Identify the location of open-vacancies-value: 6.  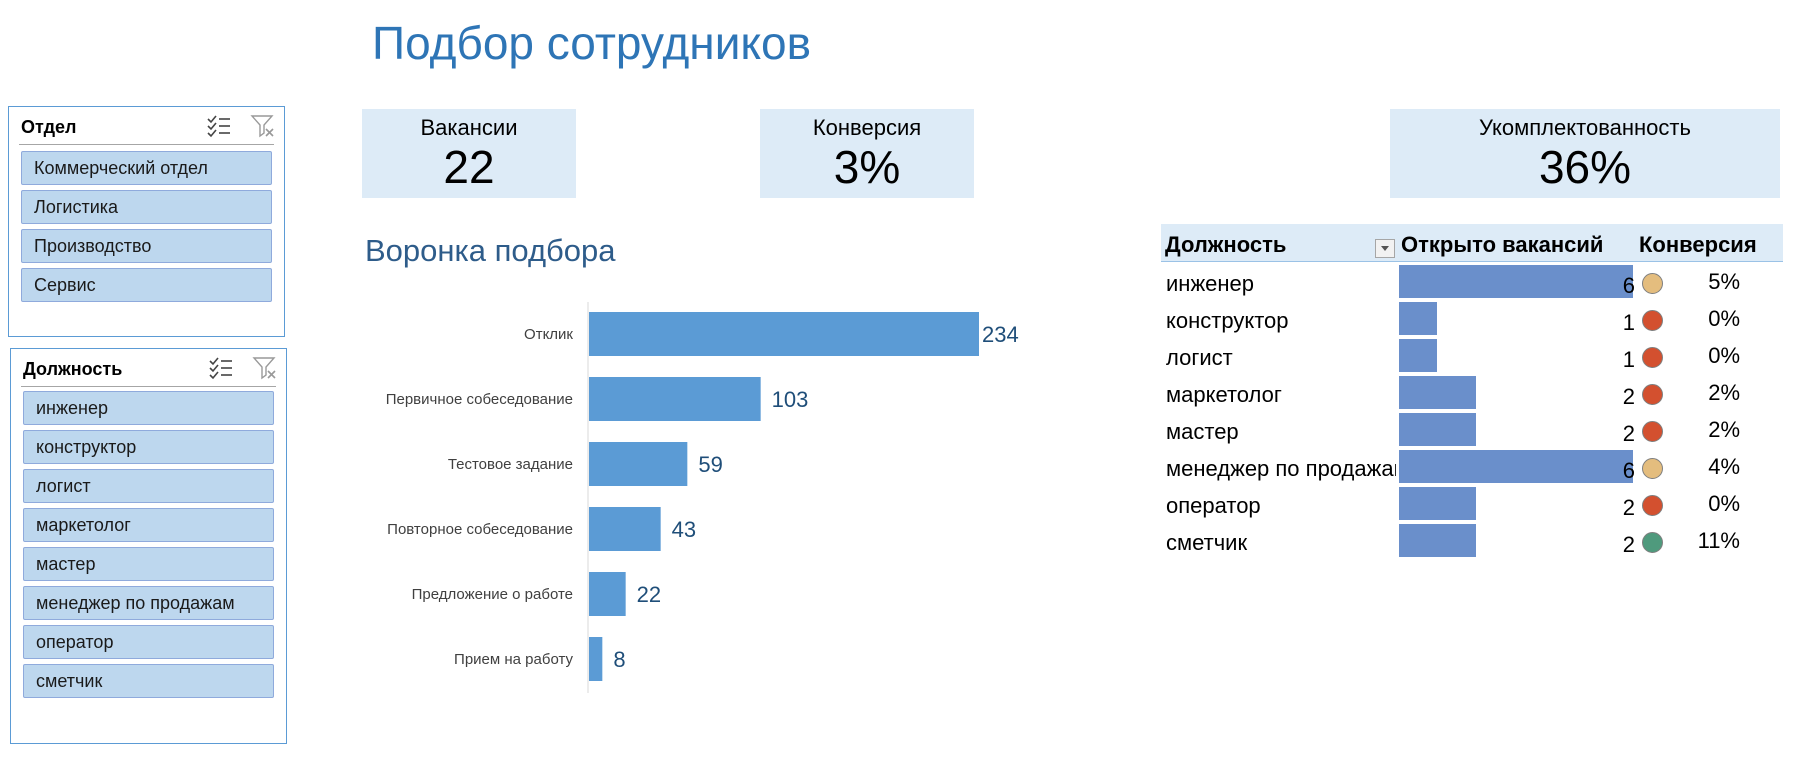
(1628, 470).